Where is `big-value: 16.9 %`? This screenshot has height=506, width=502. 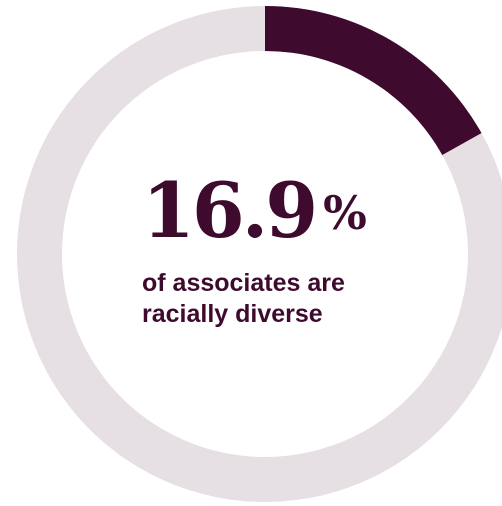
big-value: 16.9 % is located at coordinates (292, 211).